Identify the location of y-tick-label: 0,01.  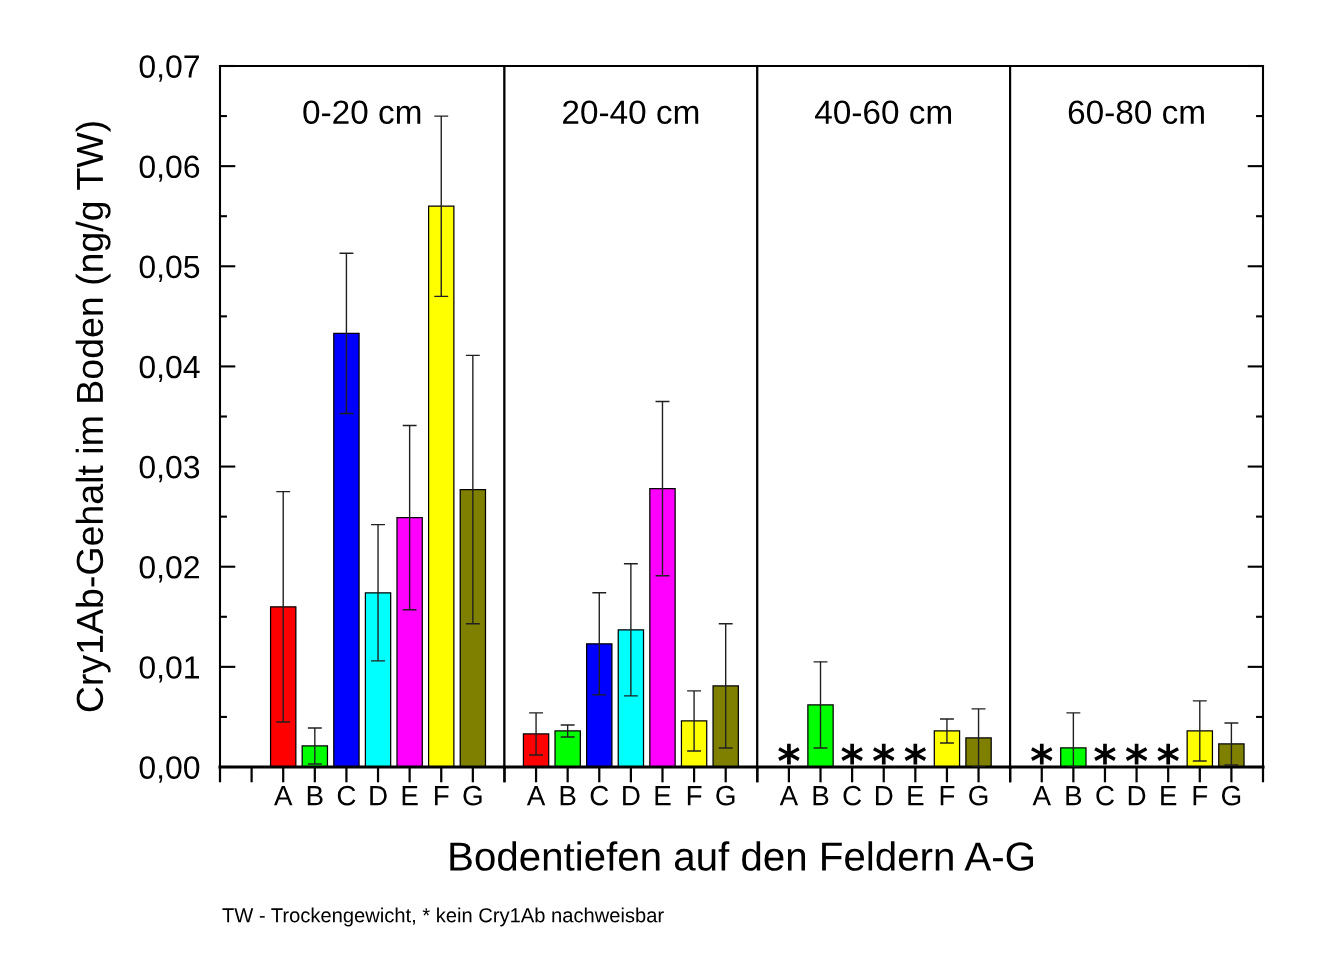
(169, 669).